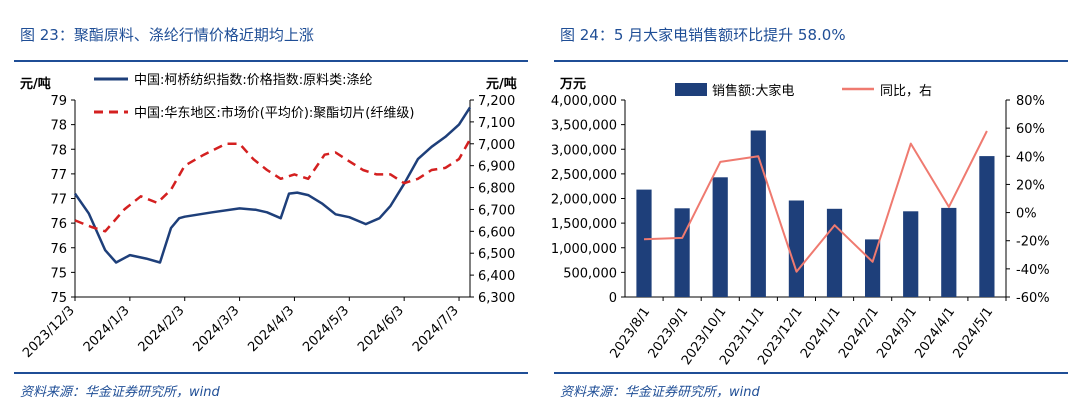 The height and width of the screenshot is (416, 1080). What do you see at coordinates (834, 252) in the screenshot?
I see `bar-sales-2024/1/1` at bounding box center [834, 252].